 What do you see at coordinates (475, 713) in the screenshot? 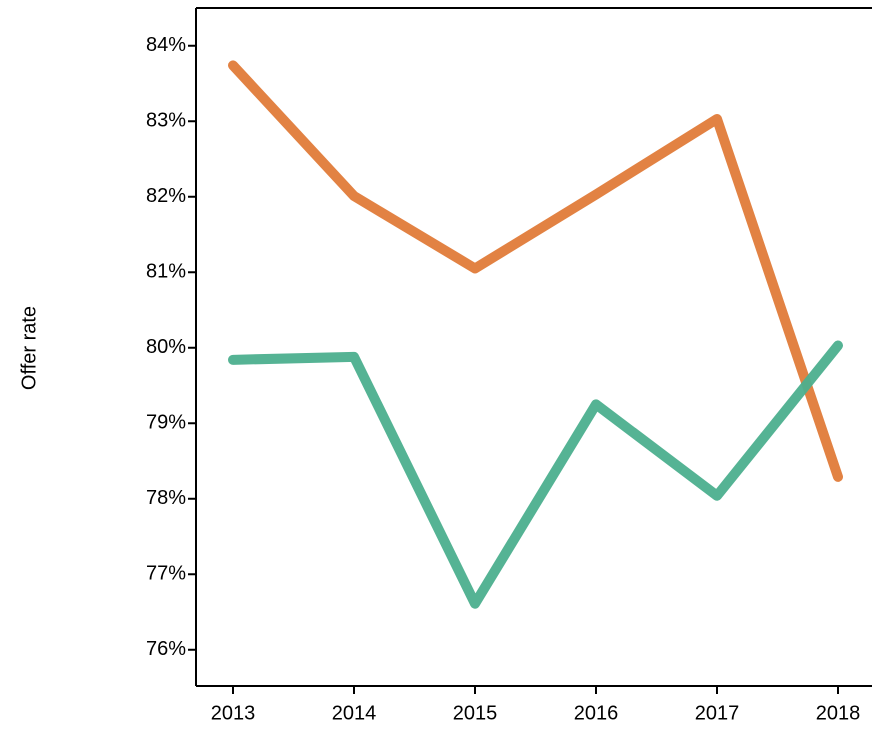
I see `x-tick-label: 2015` at bounding box center [475, 713].